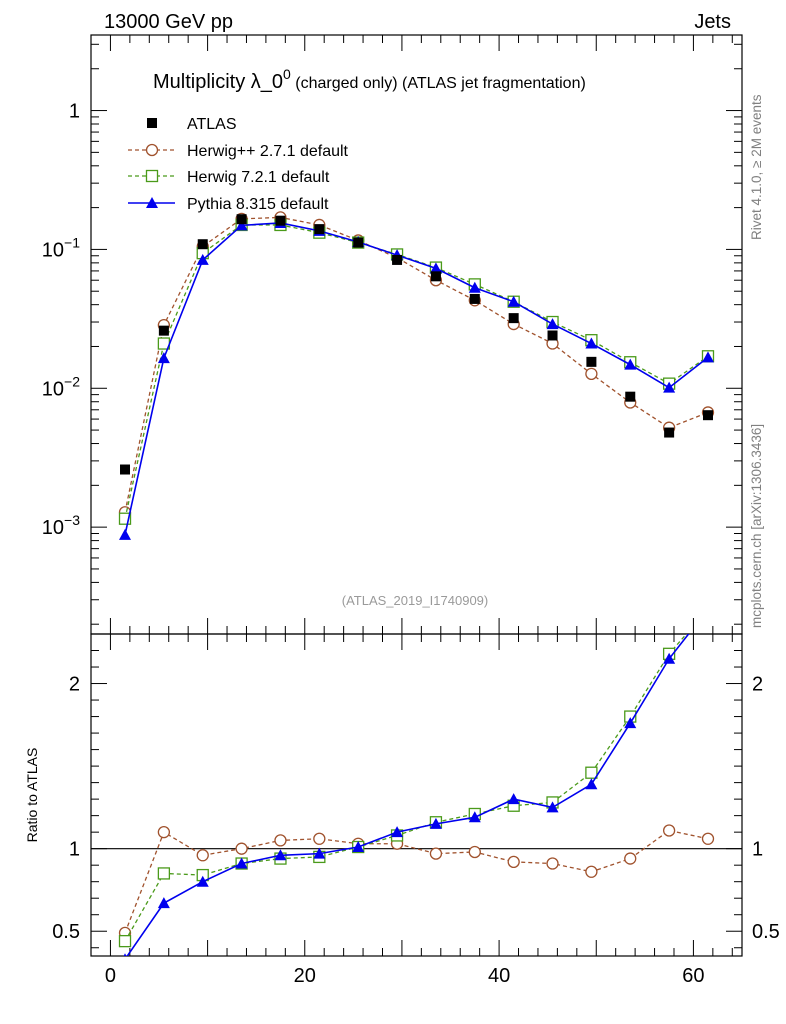  I want to click on x-tick-label: 40, so click(499, 976).